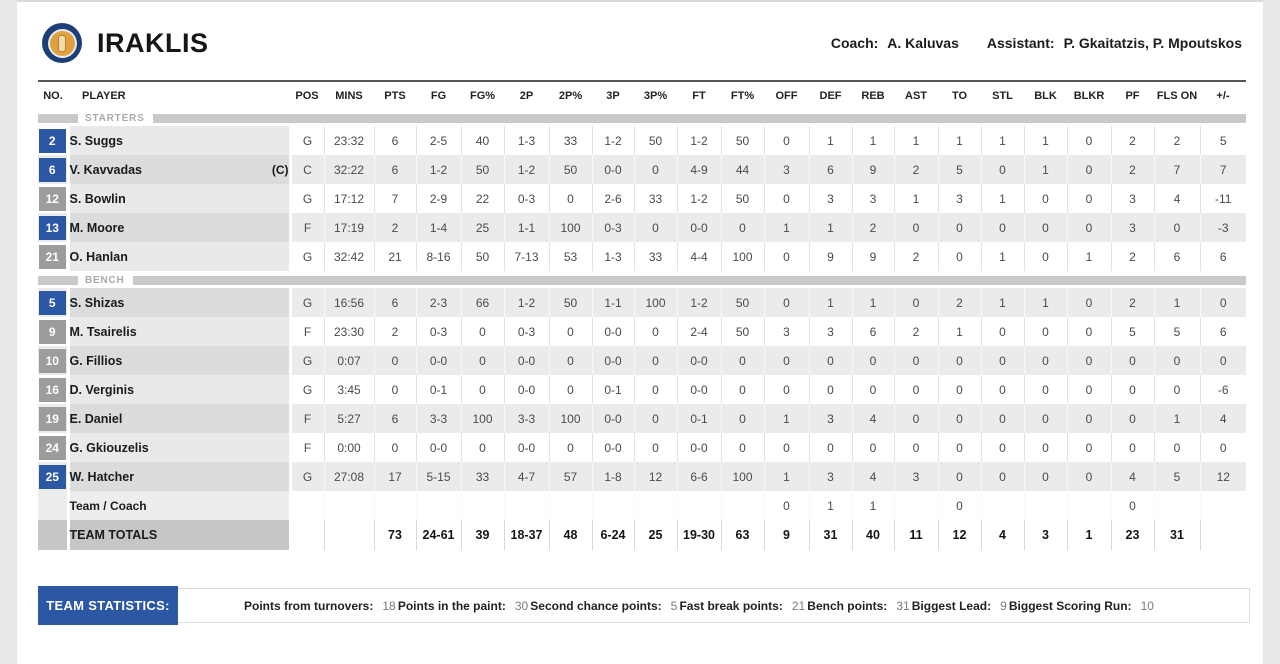 This screenshot has height=664, width=1280. What do you see at coordinates (1176, 476) in the screenshot?
I see `stat-cell-fls-on: 5` at bounding box center [1176, 476].